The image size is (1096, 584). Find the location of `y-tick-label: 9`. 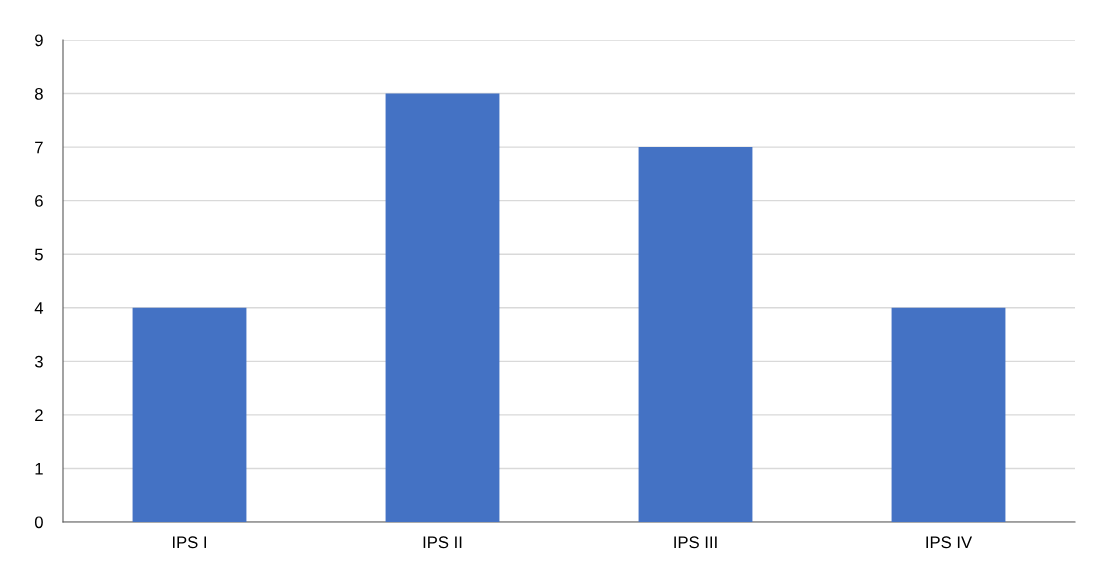

y-tick-label: 9 is located at coordinates (39, 40).